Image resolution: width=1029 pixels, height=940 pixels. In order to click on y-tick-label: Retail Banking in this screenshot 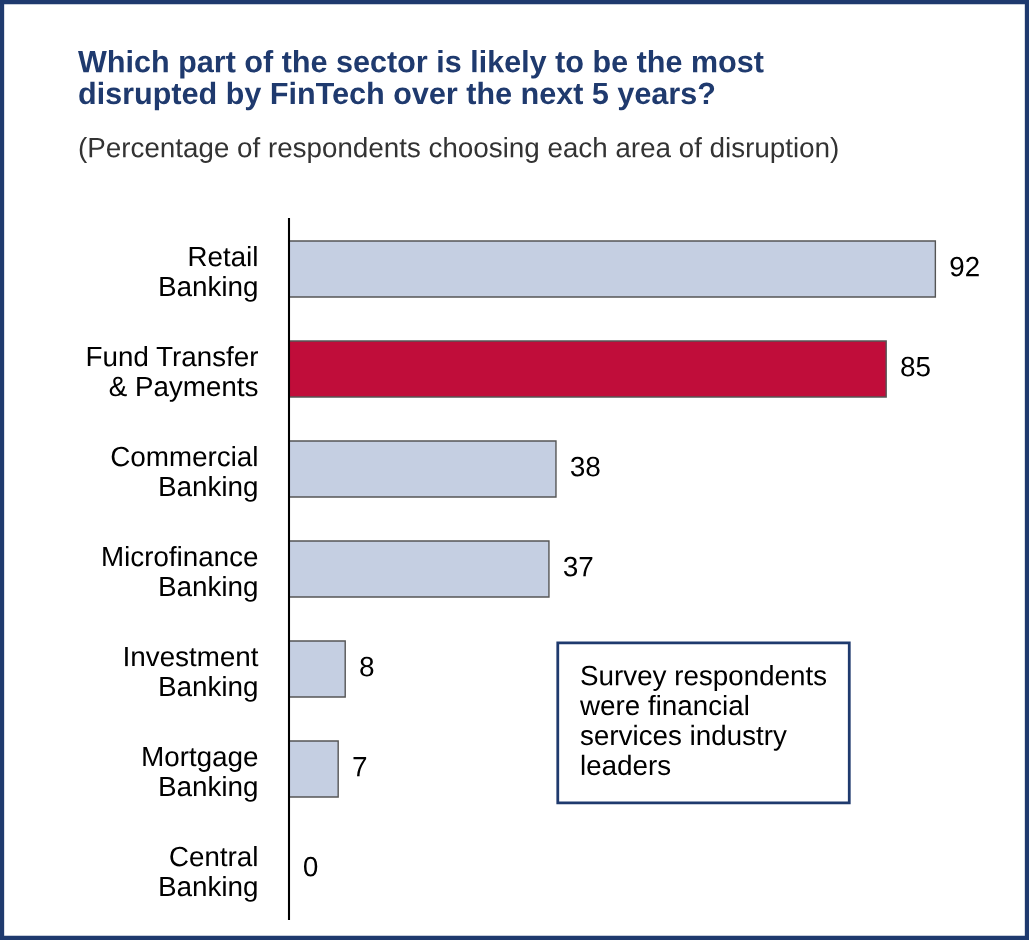, I will do `click(208, 273)`.